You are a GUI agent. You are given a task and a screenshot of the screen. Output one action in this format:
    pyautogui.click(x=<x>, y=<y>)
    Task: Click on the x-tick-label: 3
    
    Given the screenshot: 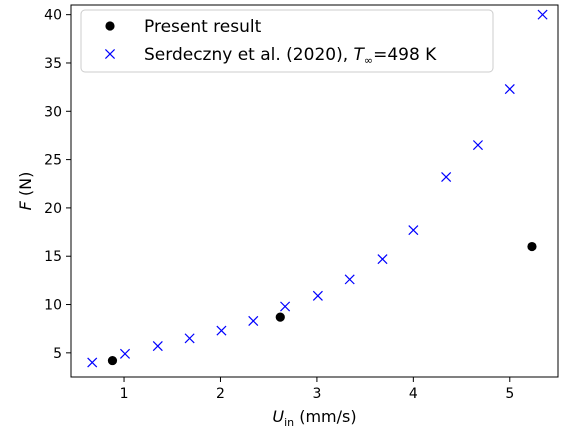 What is the action you would take?
    pyautogui.click(x=316, y=394)
    